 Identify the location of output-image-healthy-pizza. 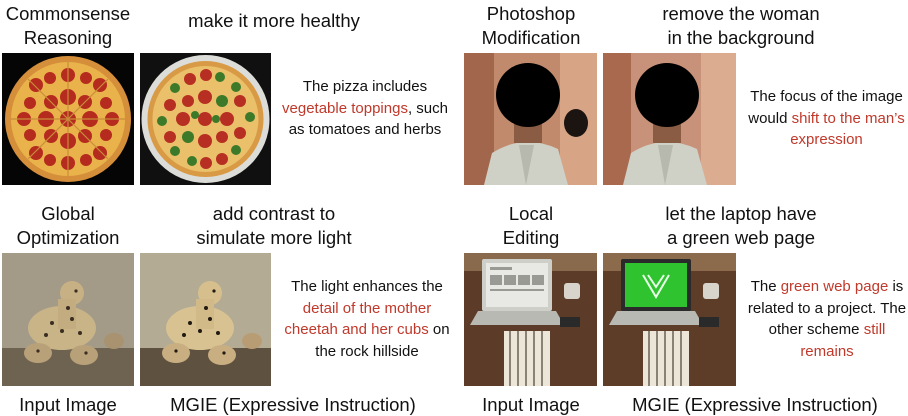
(205, 119).